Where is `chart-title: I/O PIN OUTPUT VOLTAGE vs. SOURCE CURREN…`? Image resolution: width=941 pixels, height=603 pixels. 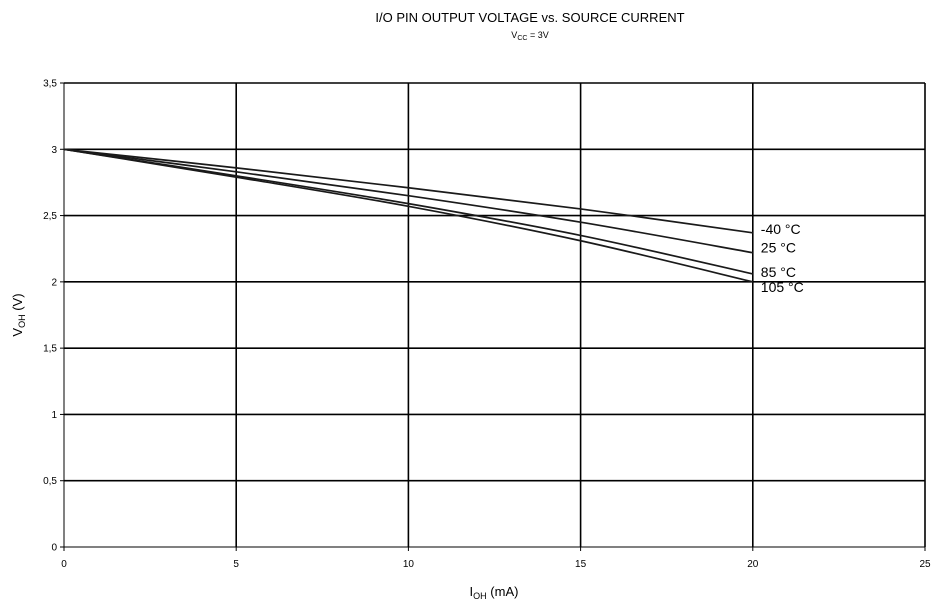
chart-title: I/O PIN OUTPUT VOLTAGE vs. SOURCE CURREN… is located at coordinates (529, 17).